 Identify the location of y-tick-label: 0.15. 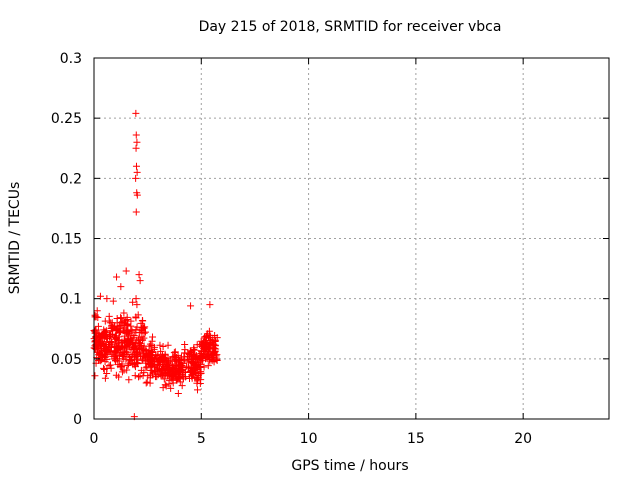
(66, 240).